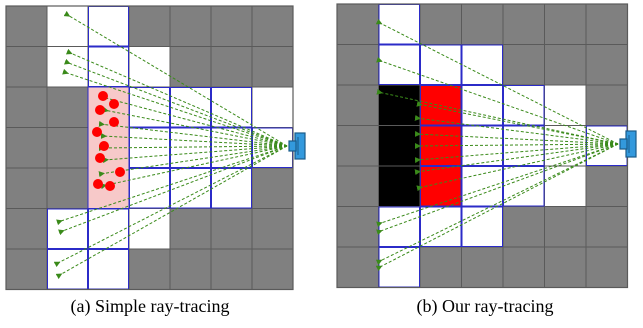 This screenshot has height=328, width=643. I want to click on caption-our-ray-tracing: (b) Our ray-tracing, so click(485, 306).